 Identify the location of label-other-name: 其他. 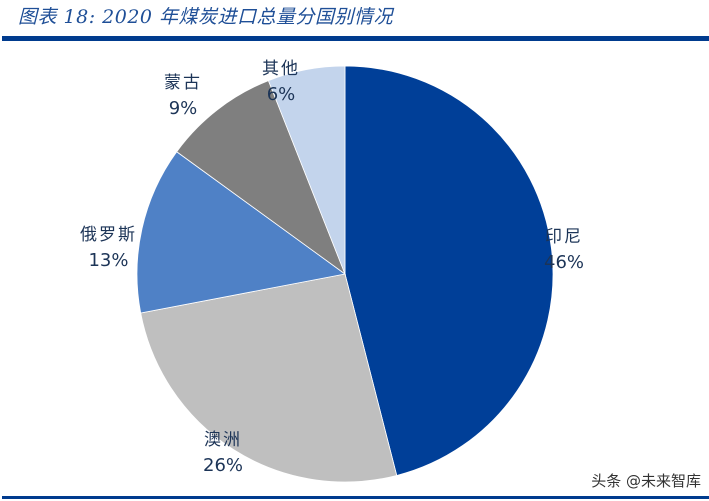
(281, 69).